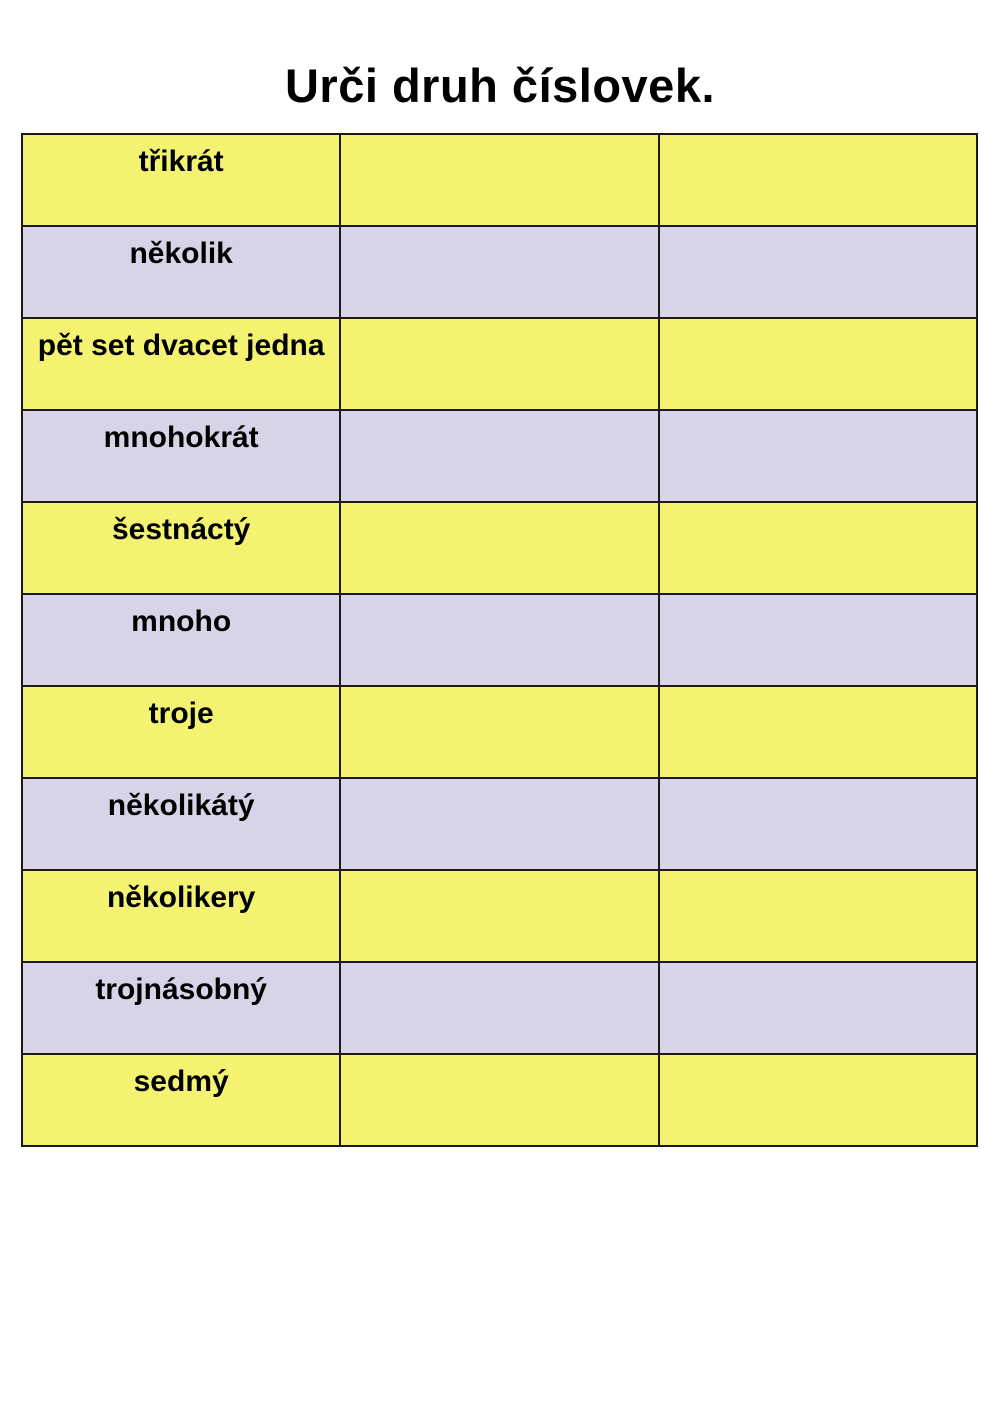 This screenshot has height=1414, width=1000. I want to click on numeral-word-cell: šestnáctý, so click(182, 548).